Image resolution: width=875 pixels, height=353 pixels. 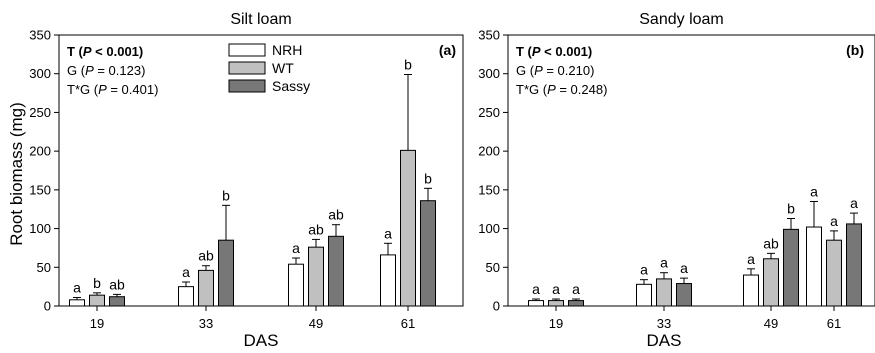 What do you see at coordinates (855, 50) in the screenshot?
I see `panel-label: (b)` at bounding box center [855, 50].